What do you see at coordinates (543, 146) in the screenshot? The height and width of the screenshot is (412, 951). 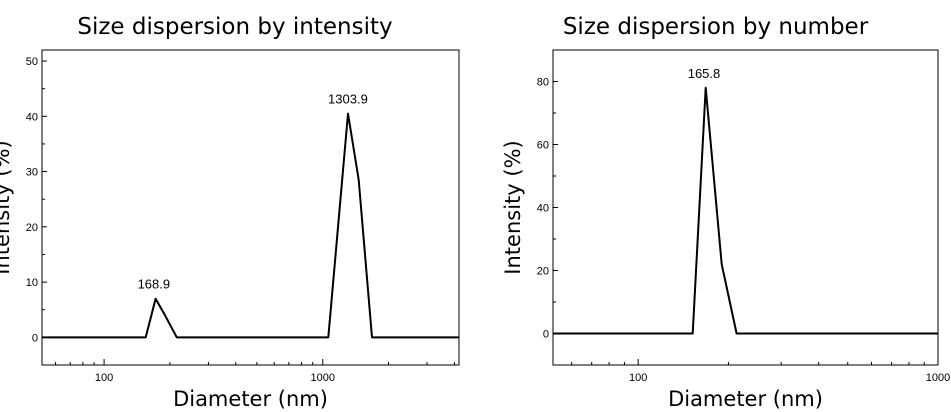 I see `y-tick-label: 60` at bounding box center [543, 146].